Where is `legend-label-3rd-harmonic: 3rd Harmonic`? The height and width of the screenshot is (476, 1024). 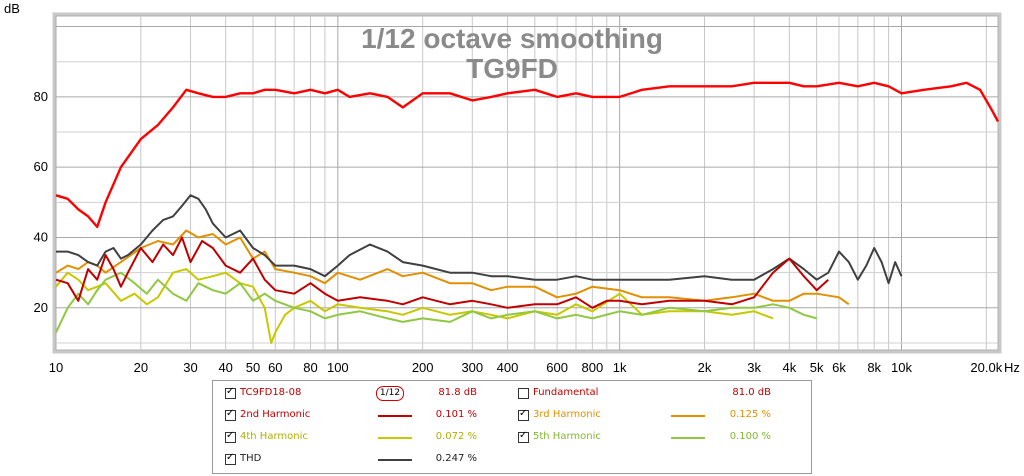 legend-label-3rd-harmonic: 3rd Harmonic is located at coordinates (567, 414).